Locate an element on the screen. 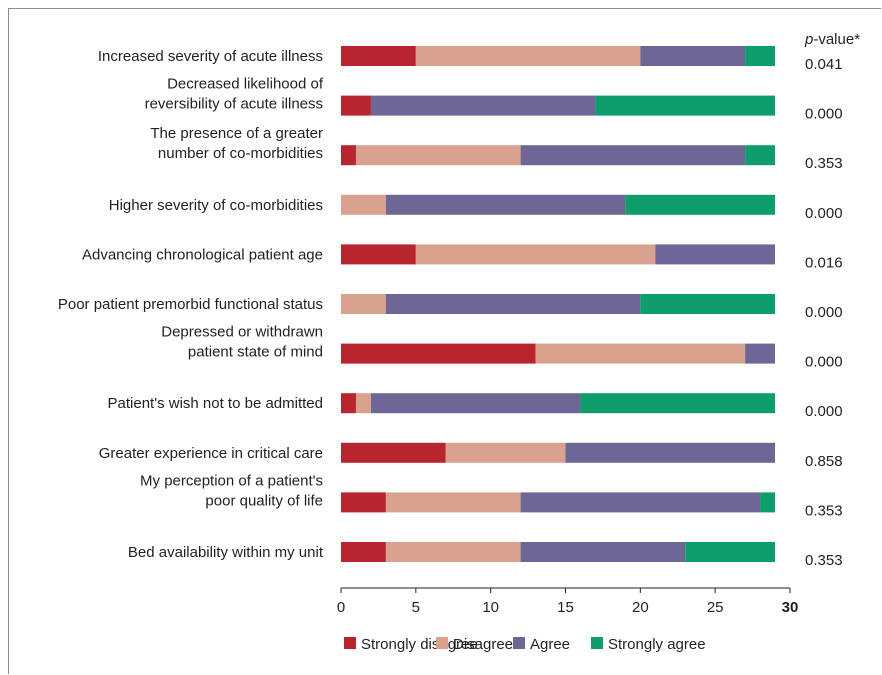  x-tick-label: 30 is located at coordinates (790, 607).